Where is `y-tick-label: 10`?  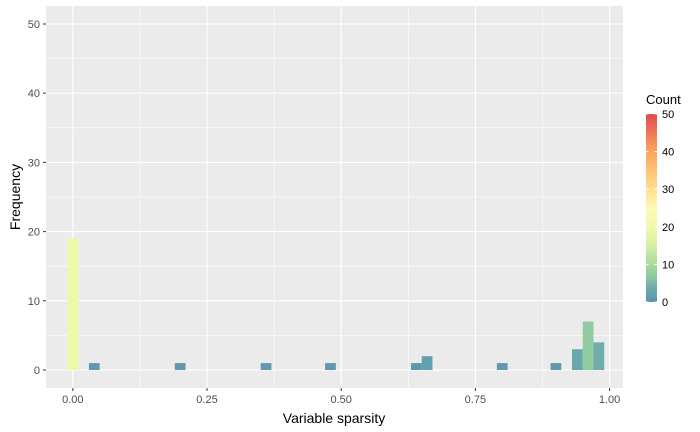 y-tick-label: 10 is located at coordinates (34, 302).